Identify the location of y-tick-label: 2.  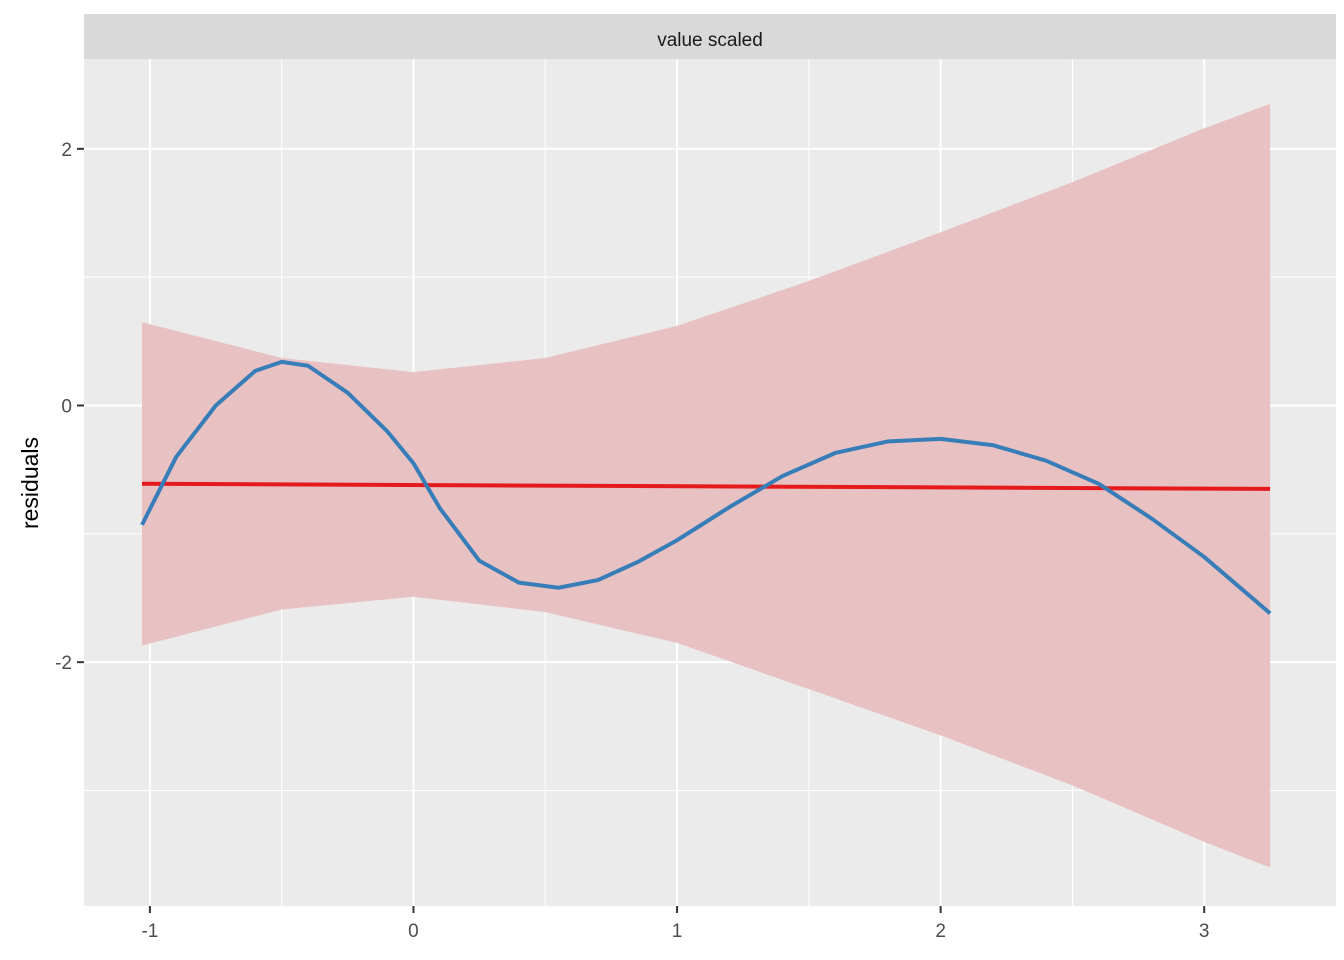
(66, 150).